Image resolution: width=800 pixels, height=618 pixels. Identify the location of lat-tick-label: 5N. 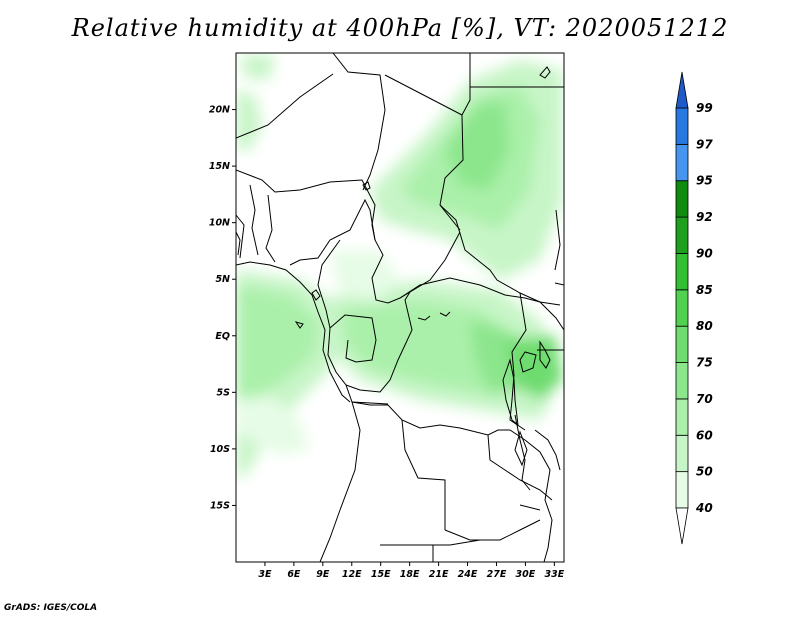
(222, 279).